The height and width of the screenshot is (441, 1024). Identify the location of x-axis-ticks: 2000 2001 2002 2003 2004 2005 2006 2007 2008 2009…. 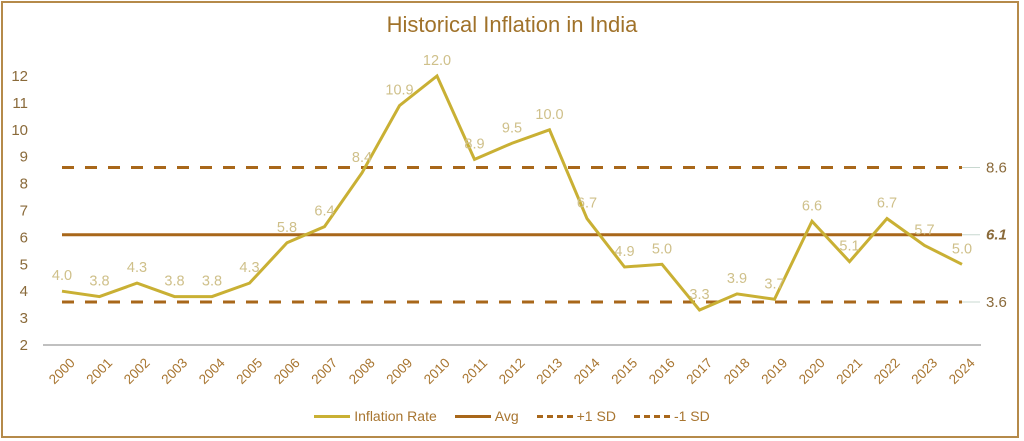
(512, 371).